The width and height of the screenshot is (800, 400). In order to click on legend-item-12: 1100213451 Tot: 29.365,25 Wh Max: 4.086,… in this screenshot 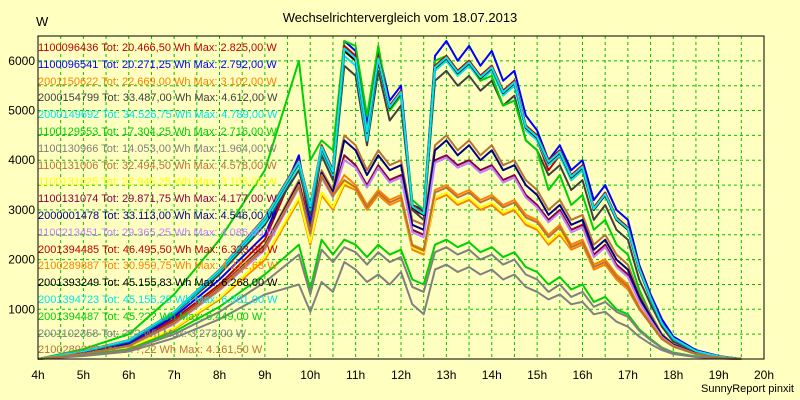, I will do `click(157, 232)`.